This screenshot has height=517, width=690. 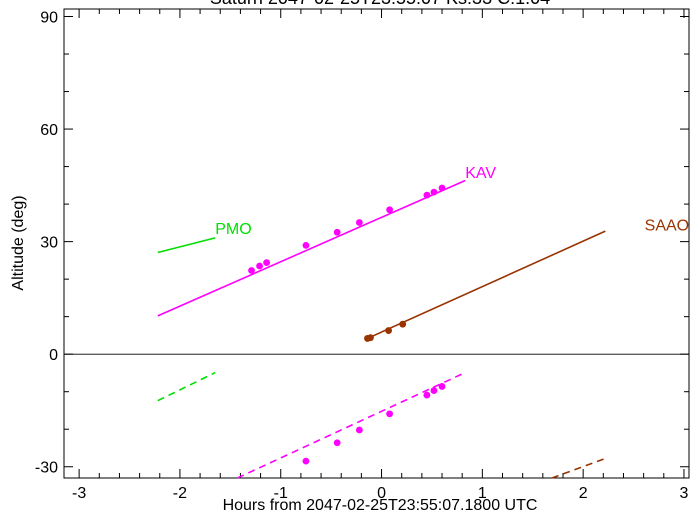 I want to click on pmo-below-horizon-line, so click(x=186, y=386).